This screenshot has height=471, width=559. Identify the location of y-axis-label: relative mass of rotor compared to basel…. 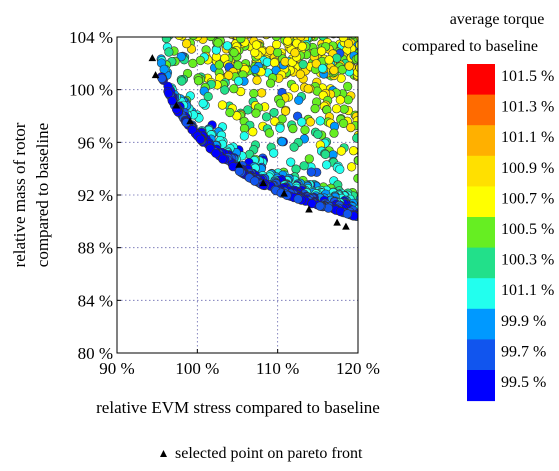
(31, 194).